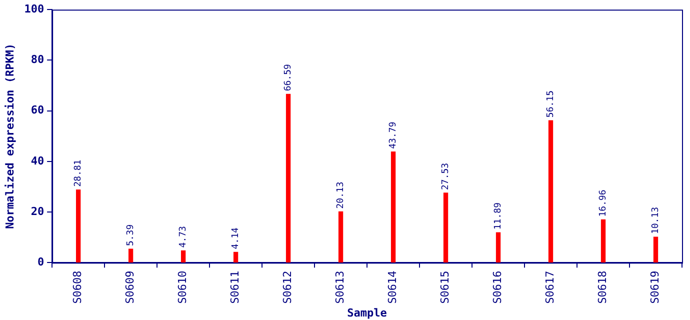  Describe the element at coordinates (130, 287) in the screenshot. I see `x-tick-label: S0609` at that location.